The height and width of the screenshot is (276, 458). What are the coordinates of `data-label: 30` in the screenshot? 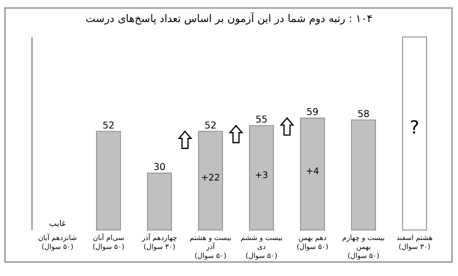 It's located at (159, 168).